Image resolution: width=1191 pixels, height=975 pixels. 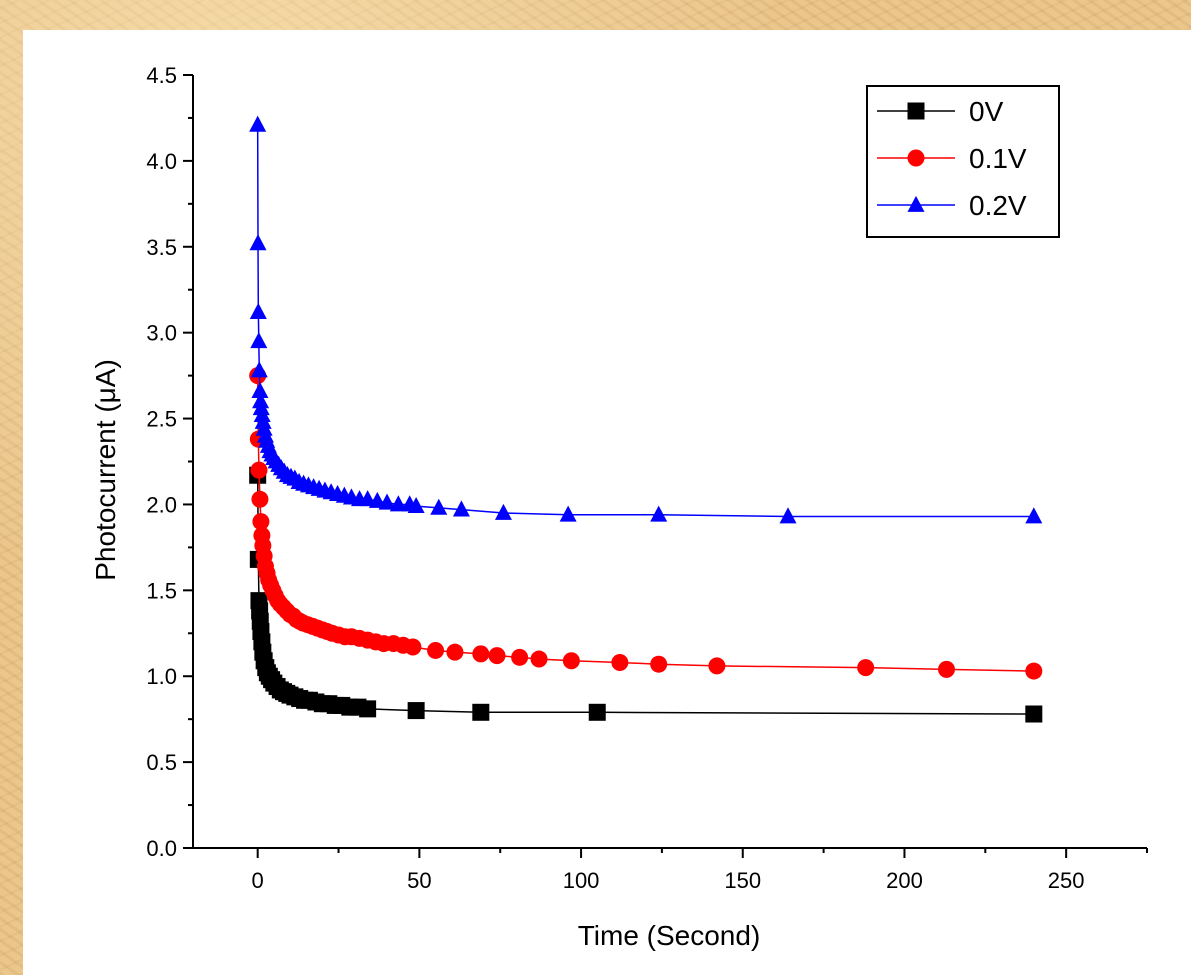 What do you see at coordinates (161, 419) in the screenshot?
I see `y-tick-label: 2.5` at bounding box center [161, 419].